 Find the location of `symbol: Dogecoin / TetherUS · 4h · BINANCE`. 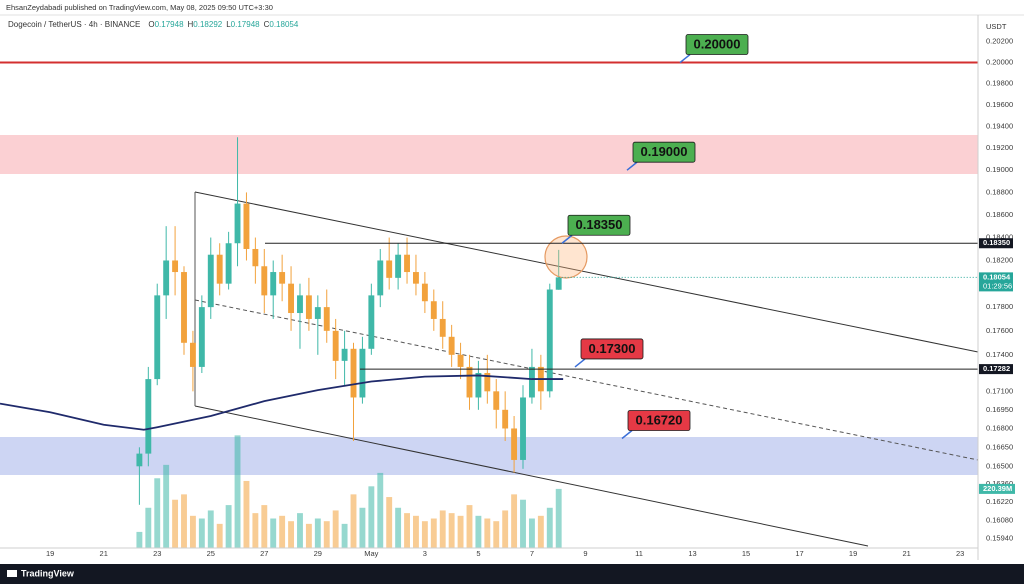

symbol: Dogecoin / TetherUS · 4h · BINANCE is located at coordinates (74, 24).